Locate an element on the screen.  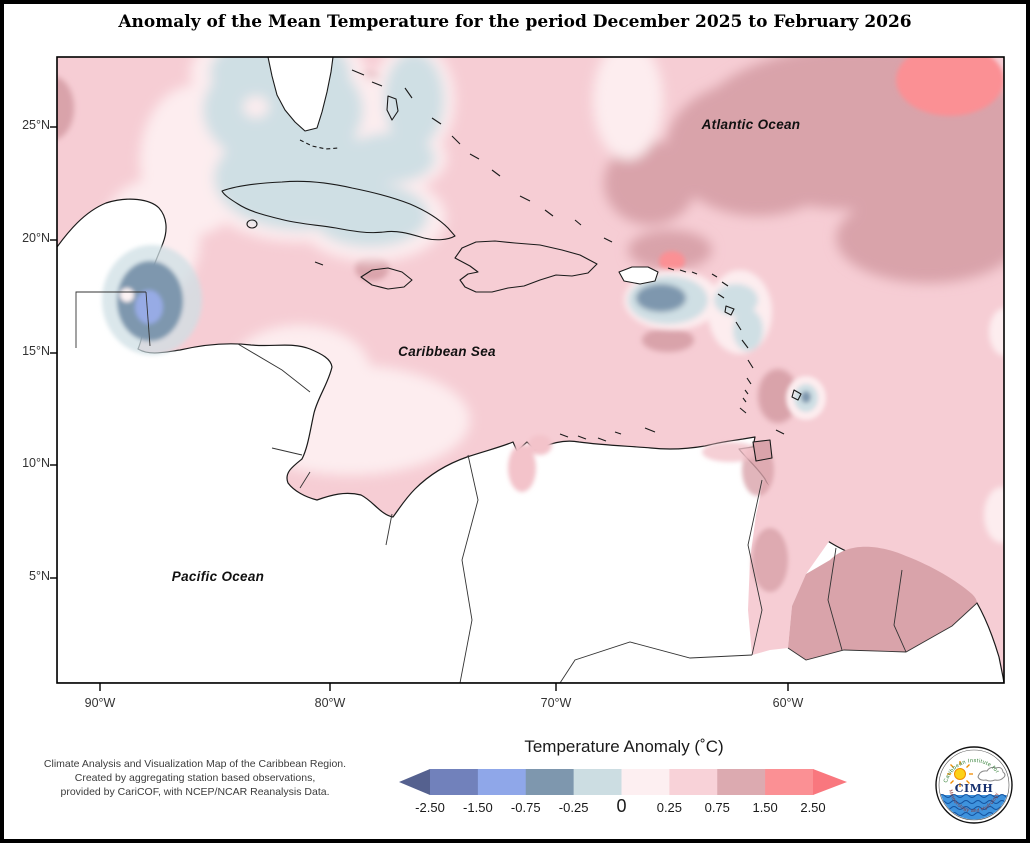
hispaniola is located at coordinates (526, 266).